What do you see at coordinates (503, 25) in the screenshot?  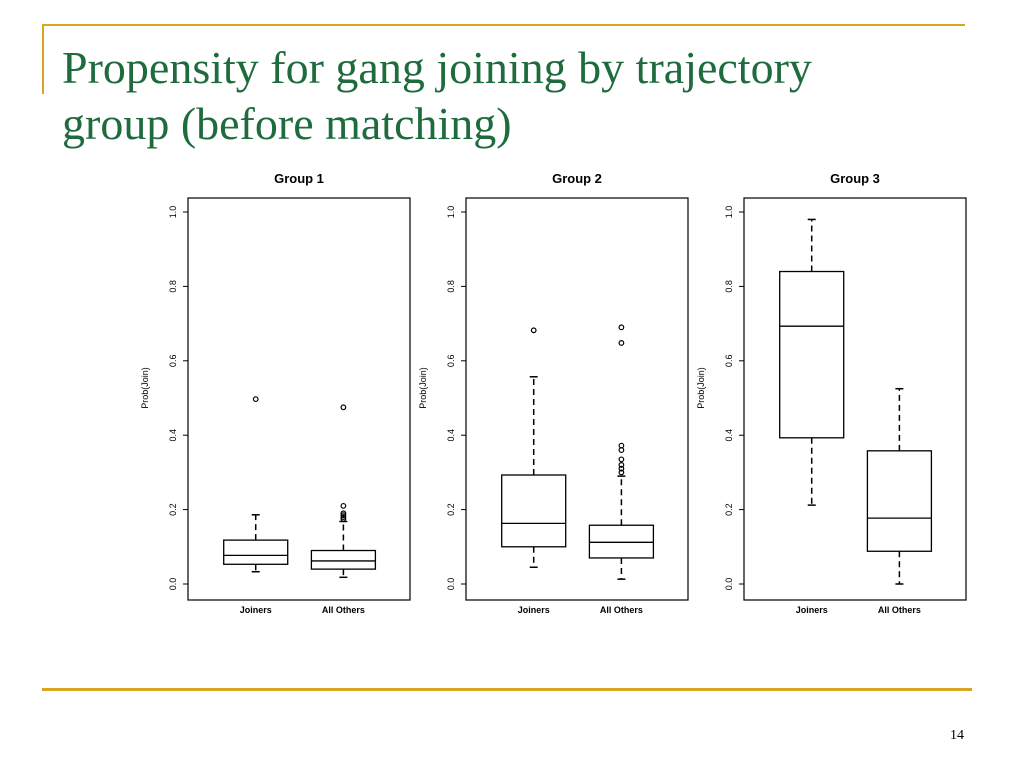 I see `frame-top-rule` at bounding box center [503, 25].